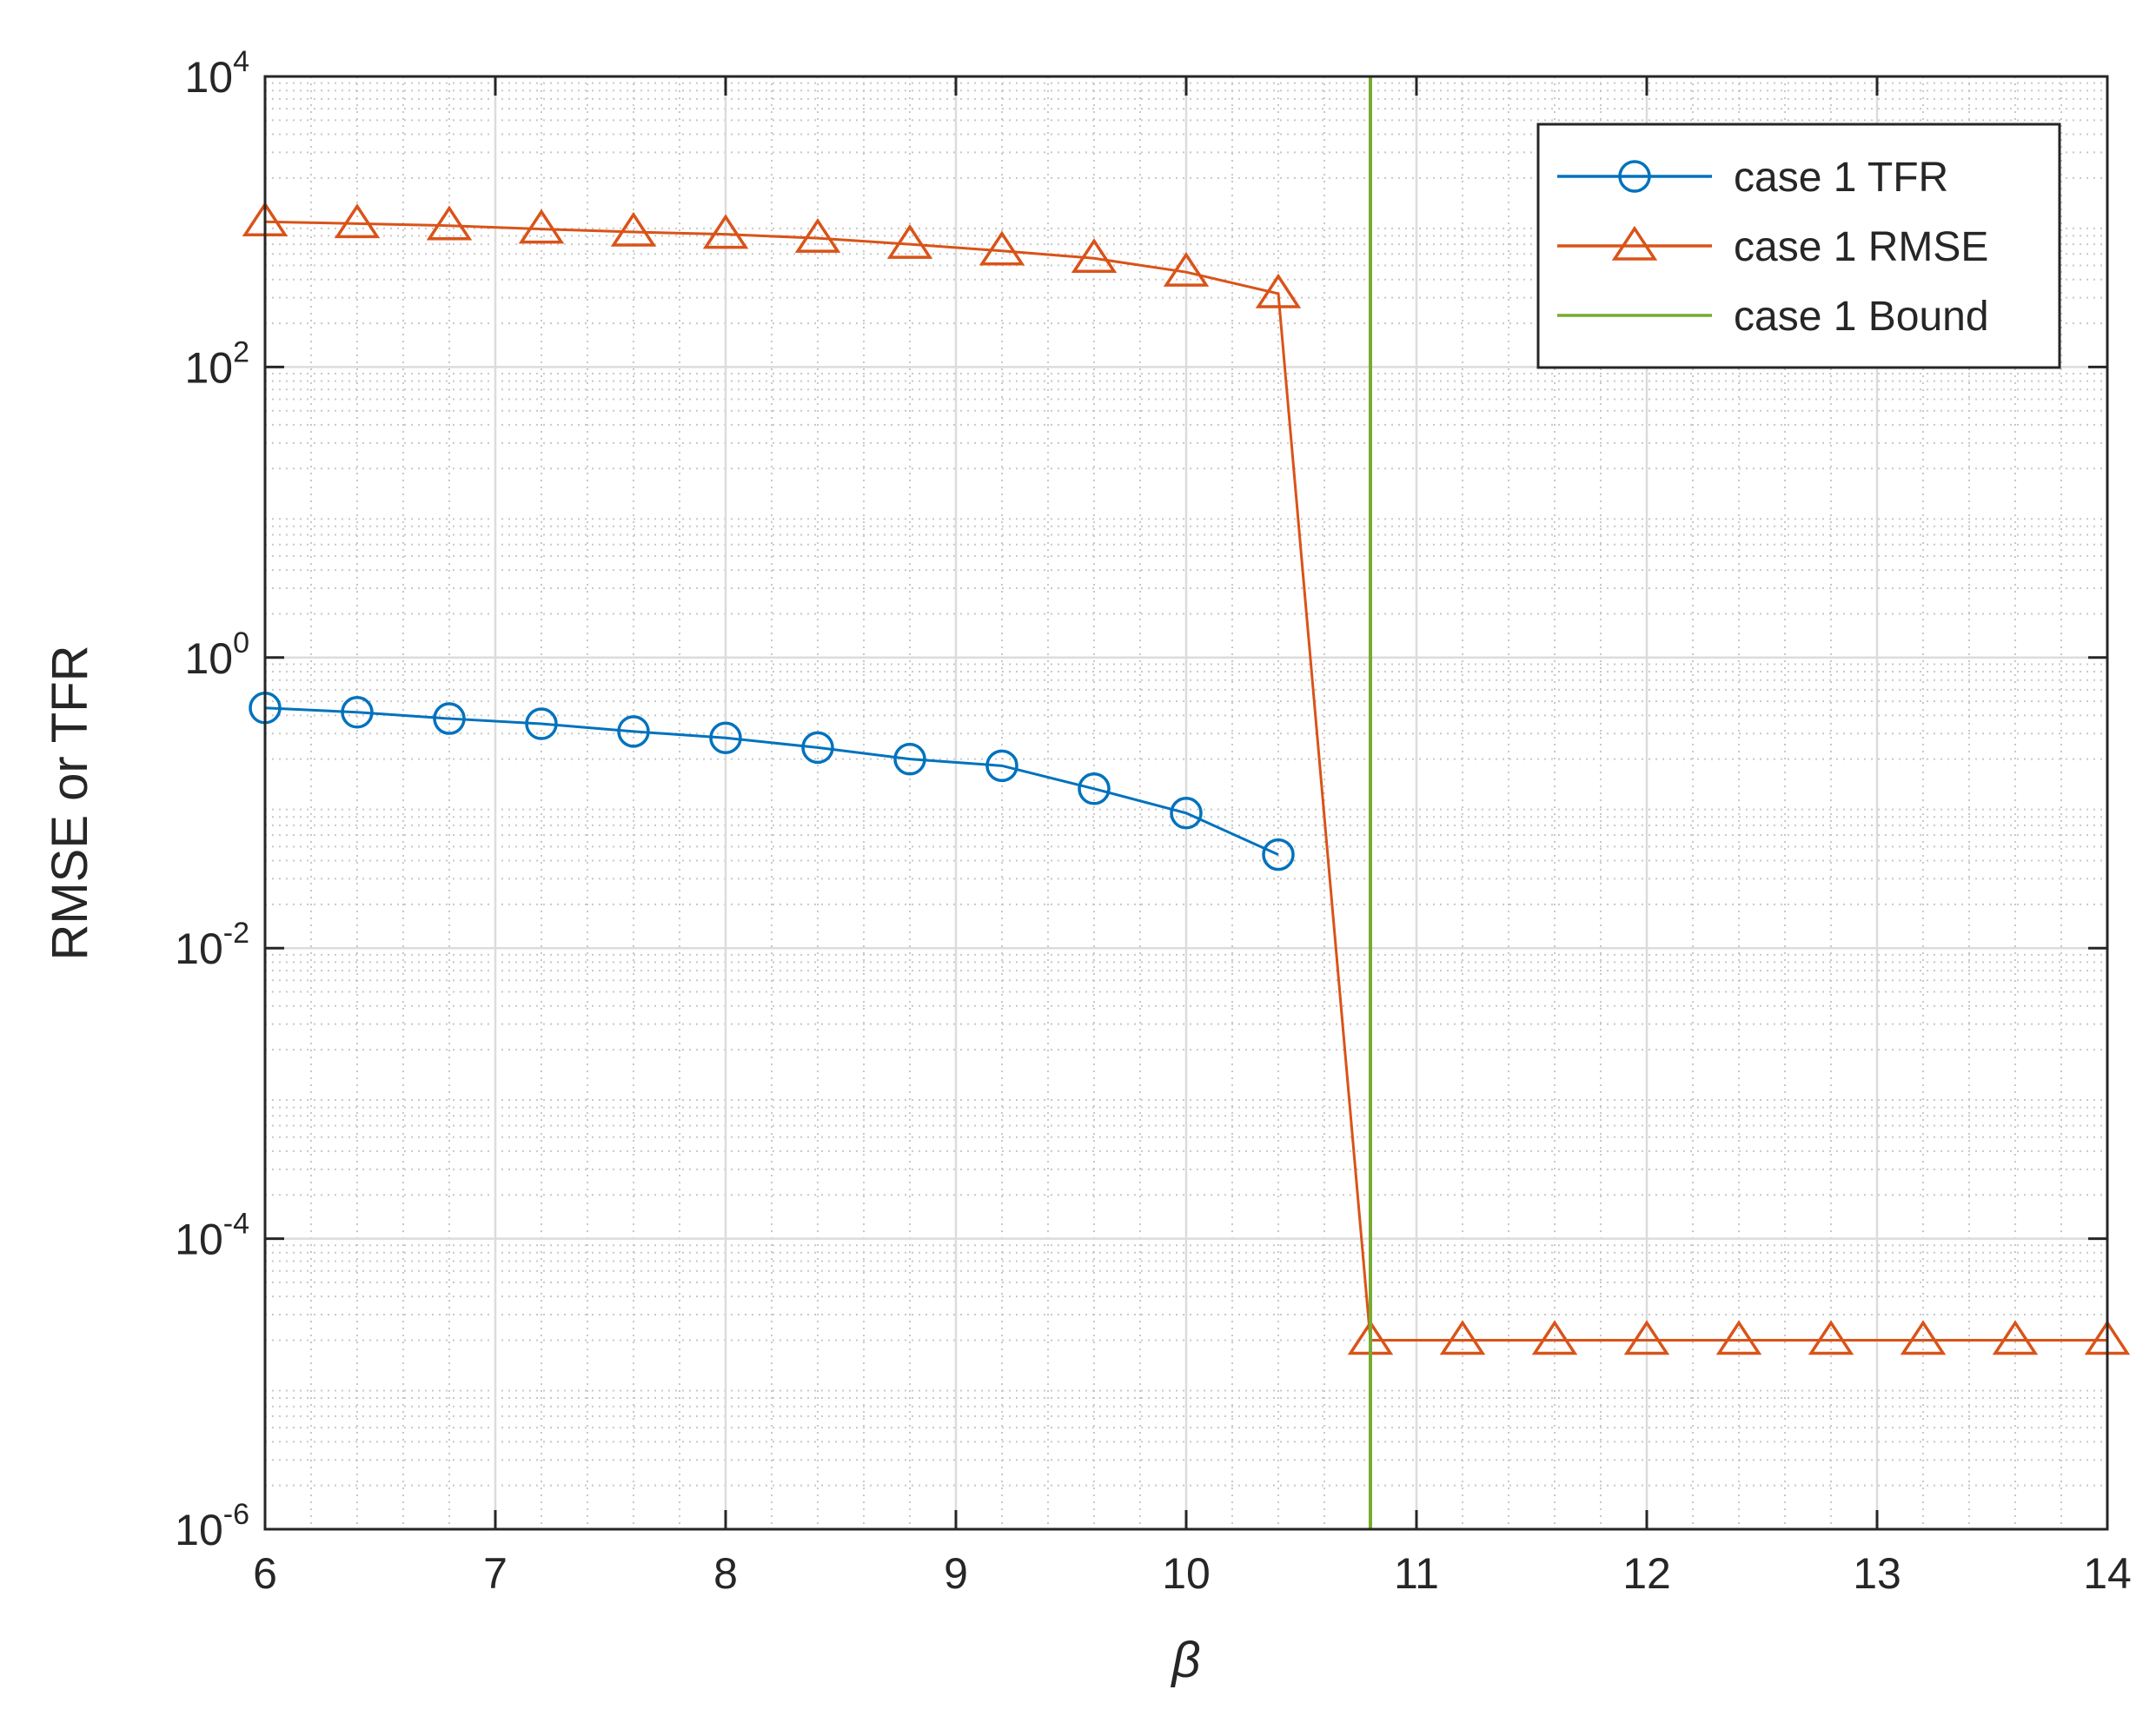 This screenshot has width=2156, height=1736. I want to click on x-tick-label: 10, so click(1187, 1573).